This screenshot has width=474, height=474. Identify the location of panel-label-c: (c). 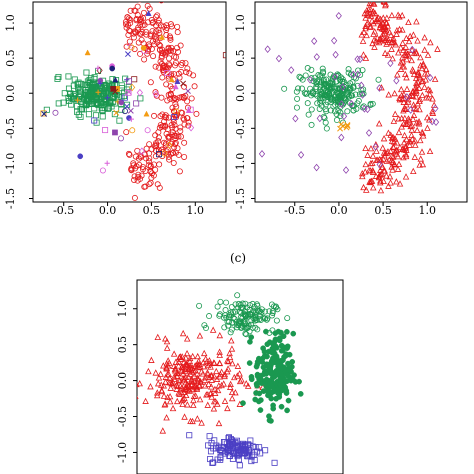
(238, 258).